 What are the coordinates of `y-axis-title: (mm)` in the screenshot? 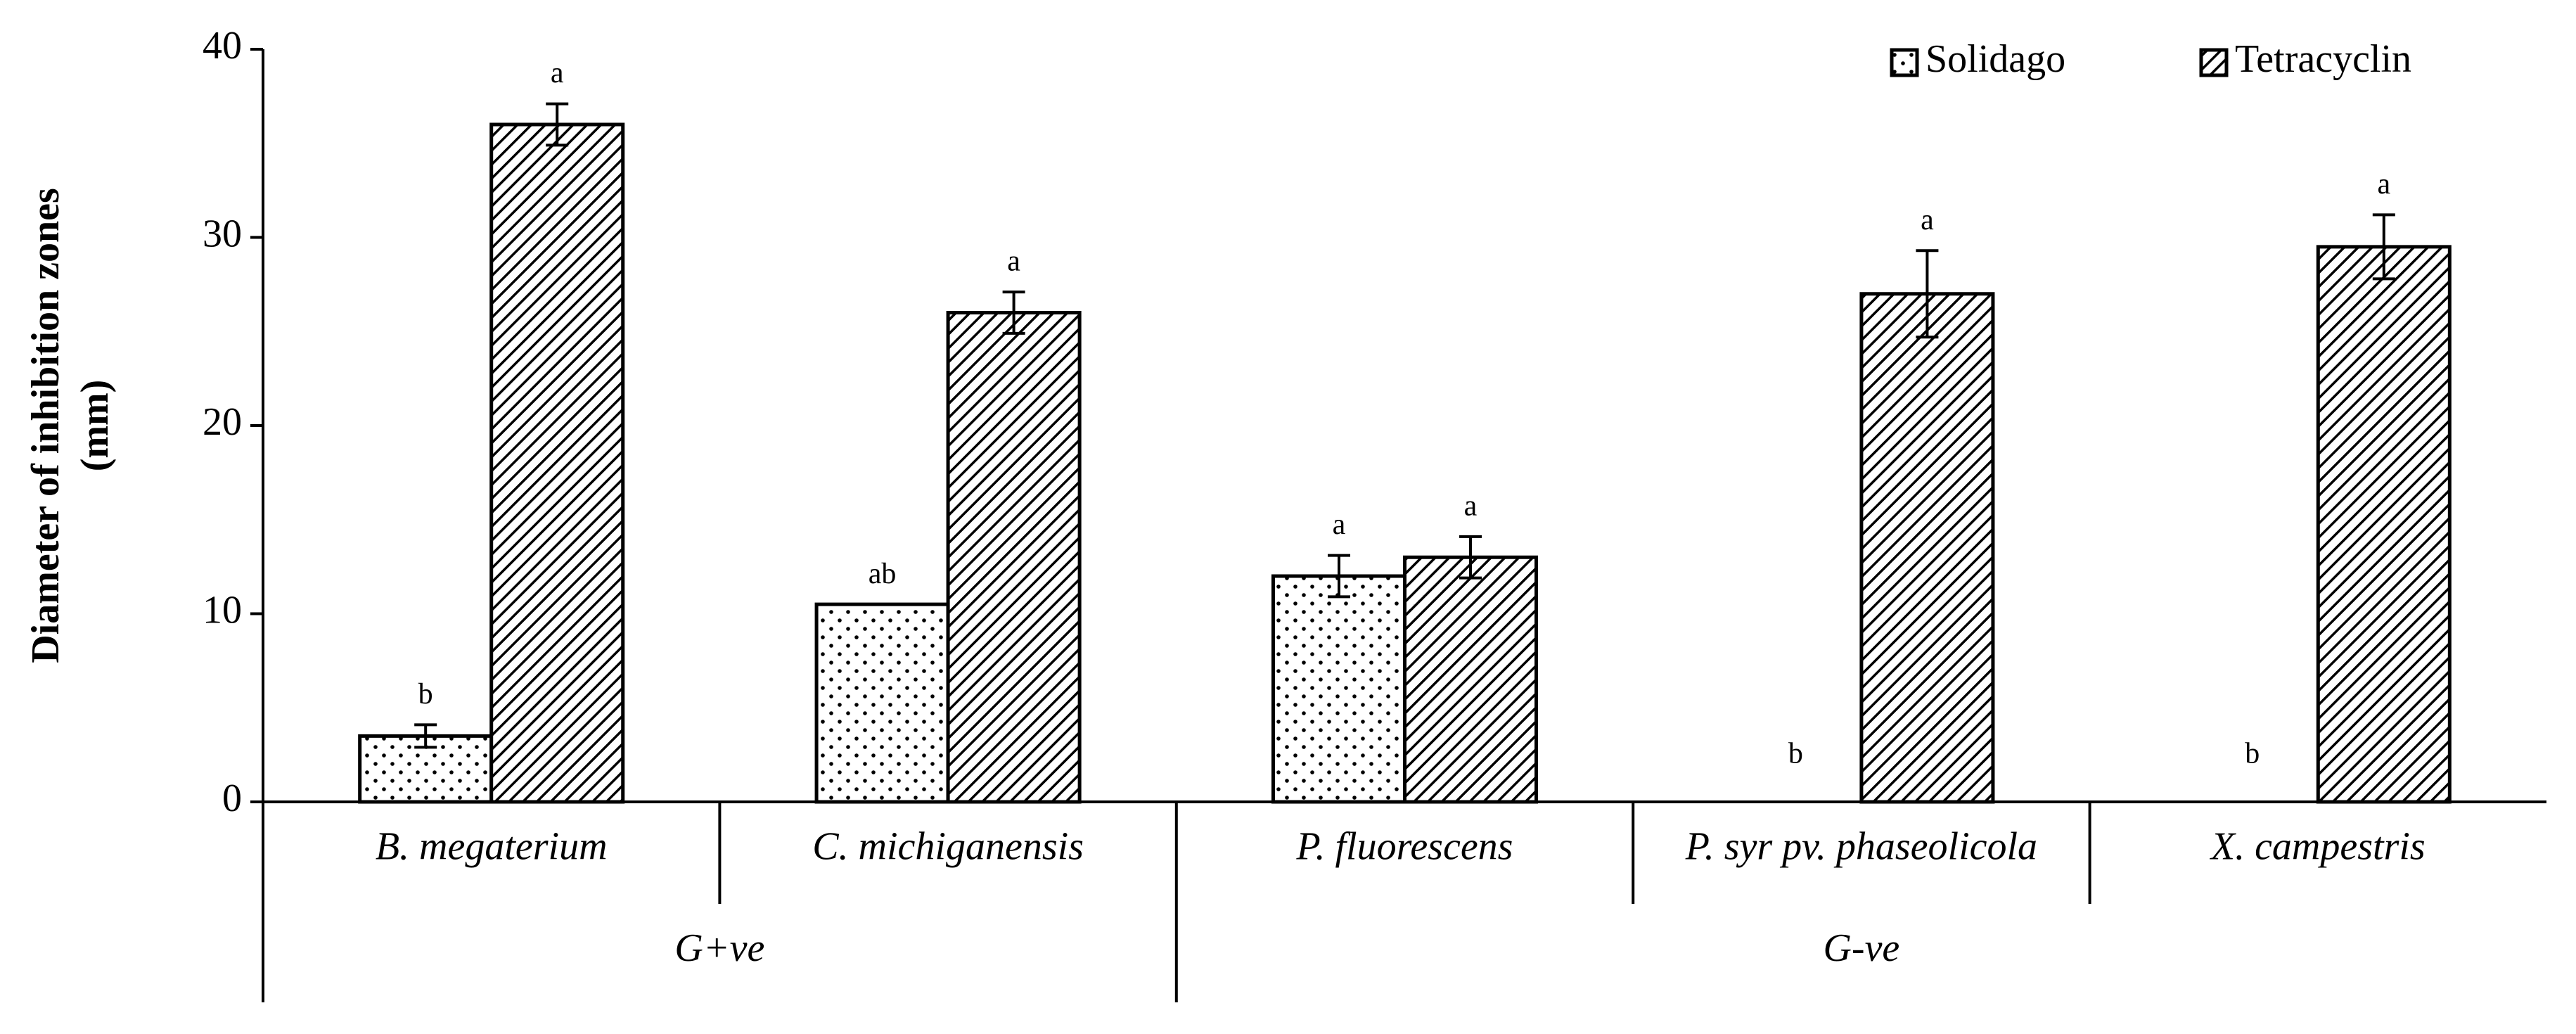 It's located at (95, 426).